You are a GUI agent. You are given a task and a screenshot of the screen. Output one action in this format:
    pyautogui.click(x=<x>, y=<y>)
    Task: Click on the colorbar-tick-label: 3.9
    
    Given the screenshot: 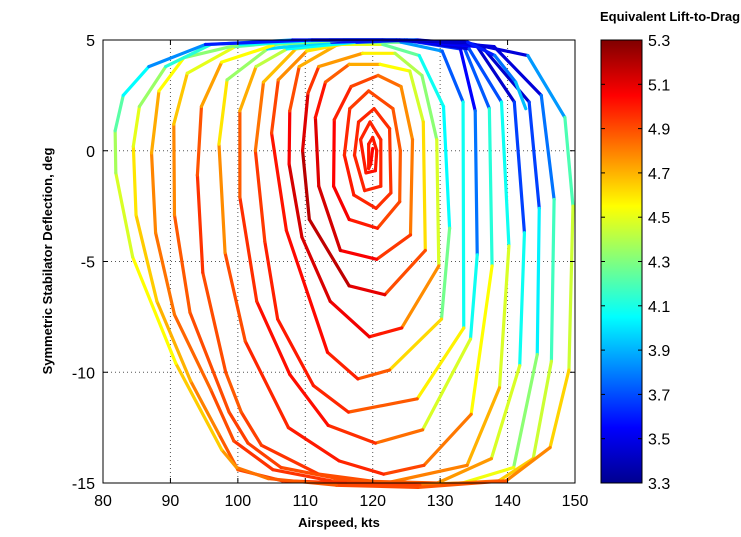 What is the action you would take?
    pyautogui.click(x=659, y=351)
    